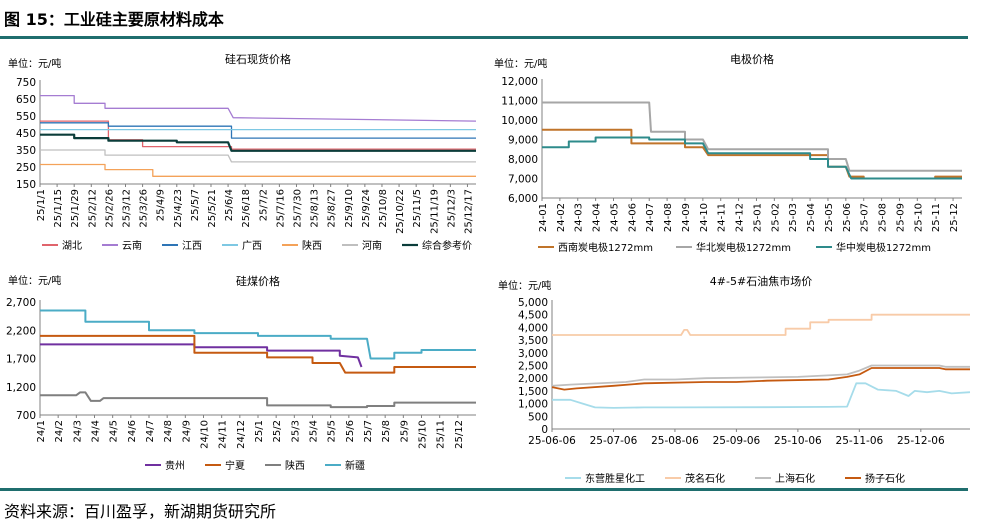  What do you see at coordinates (451, 208) in the screenshot?
I see `x-tick-label: 25/12/3` at bounding box center [451, 208].